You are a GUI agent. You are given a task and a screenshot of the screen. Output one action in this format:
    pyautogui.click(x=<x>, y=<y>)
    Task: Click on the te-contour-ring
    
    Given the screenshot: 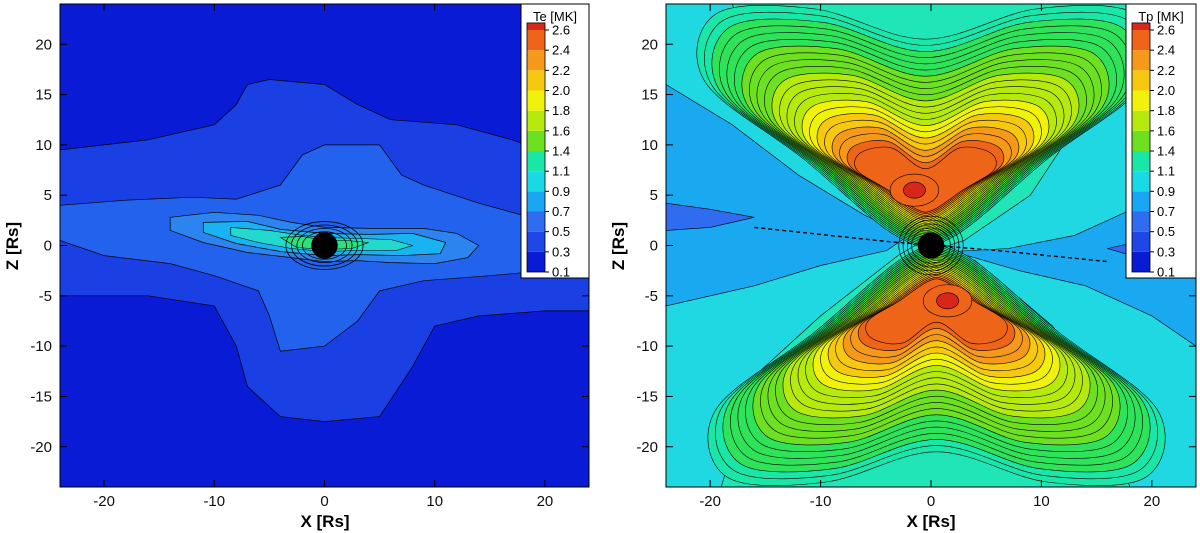 What is the action you would take?
    pyautogui.click(x=324, y=245)
    